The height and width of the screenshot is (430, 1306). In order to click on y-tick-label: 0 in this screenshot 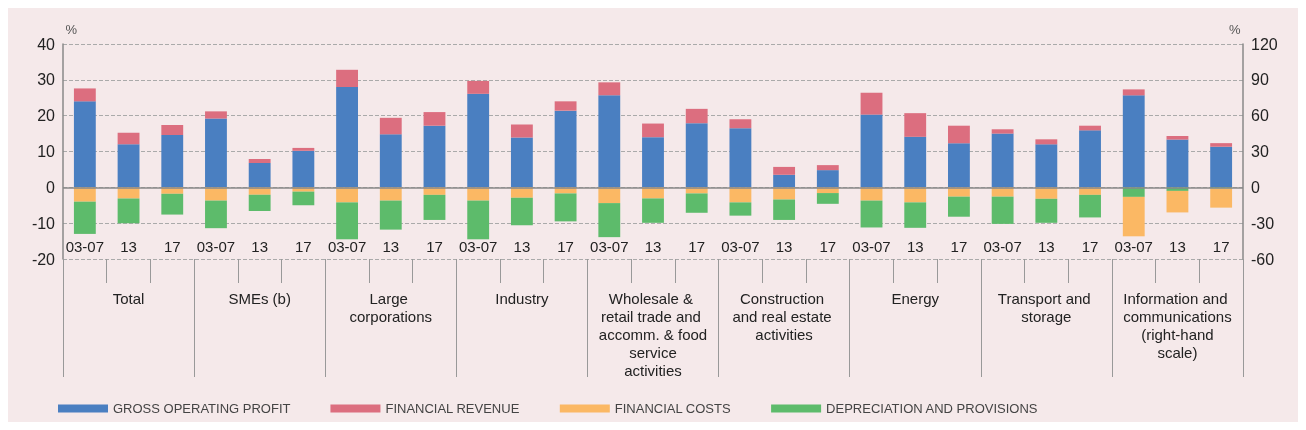, I will do `click(51, 187)`.